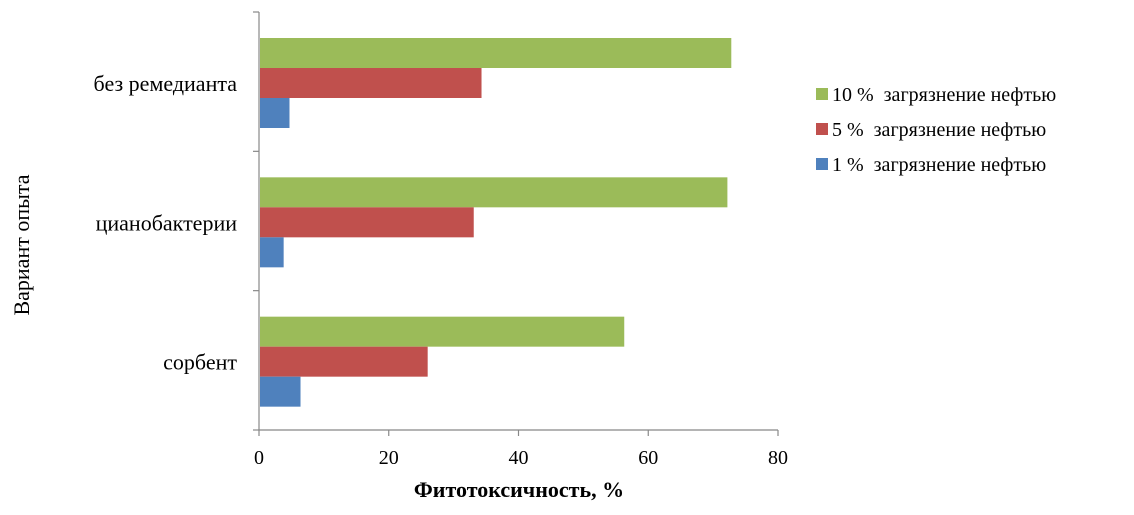 The height and width of the screenshot is (515, 1134). What do you see at coordinates (259, 458) in the screenshot?
I see `x-tick-label: 0` at bounding box center [259, 458].